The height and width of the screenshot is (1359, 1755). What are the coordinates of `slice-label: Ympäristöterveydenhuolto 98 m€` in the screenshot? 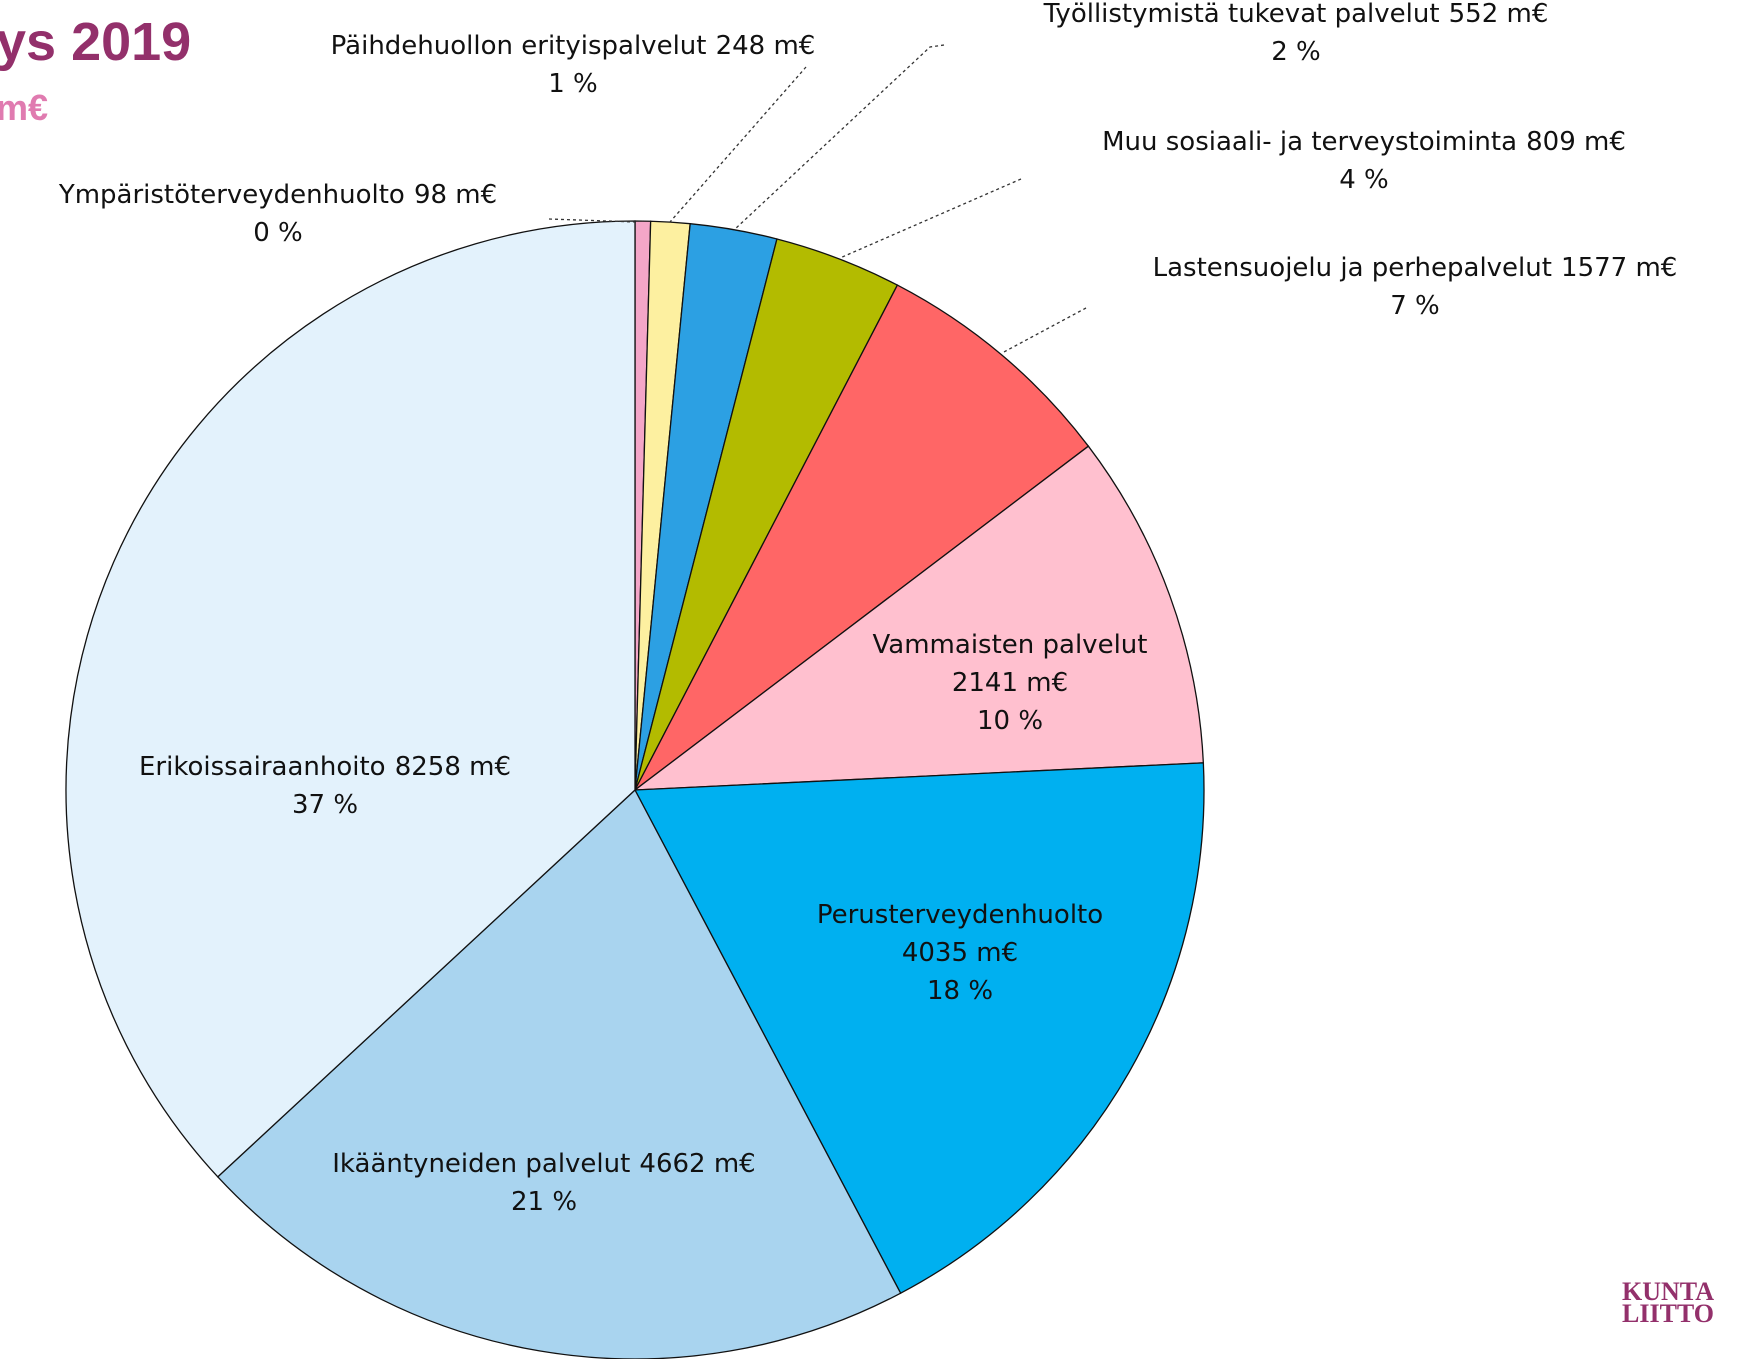 It's located at (277, 195).